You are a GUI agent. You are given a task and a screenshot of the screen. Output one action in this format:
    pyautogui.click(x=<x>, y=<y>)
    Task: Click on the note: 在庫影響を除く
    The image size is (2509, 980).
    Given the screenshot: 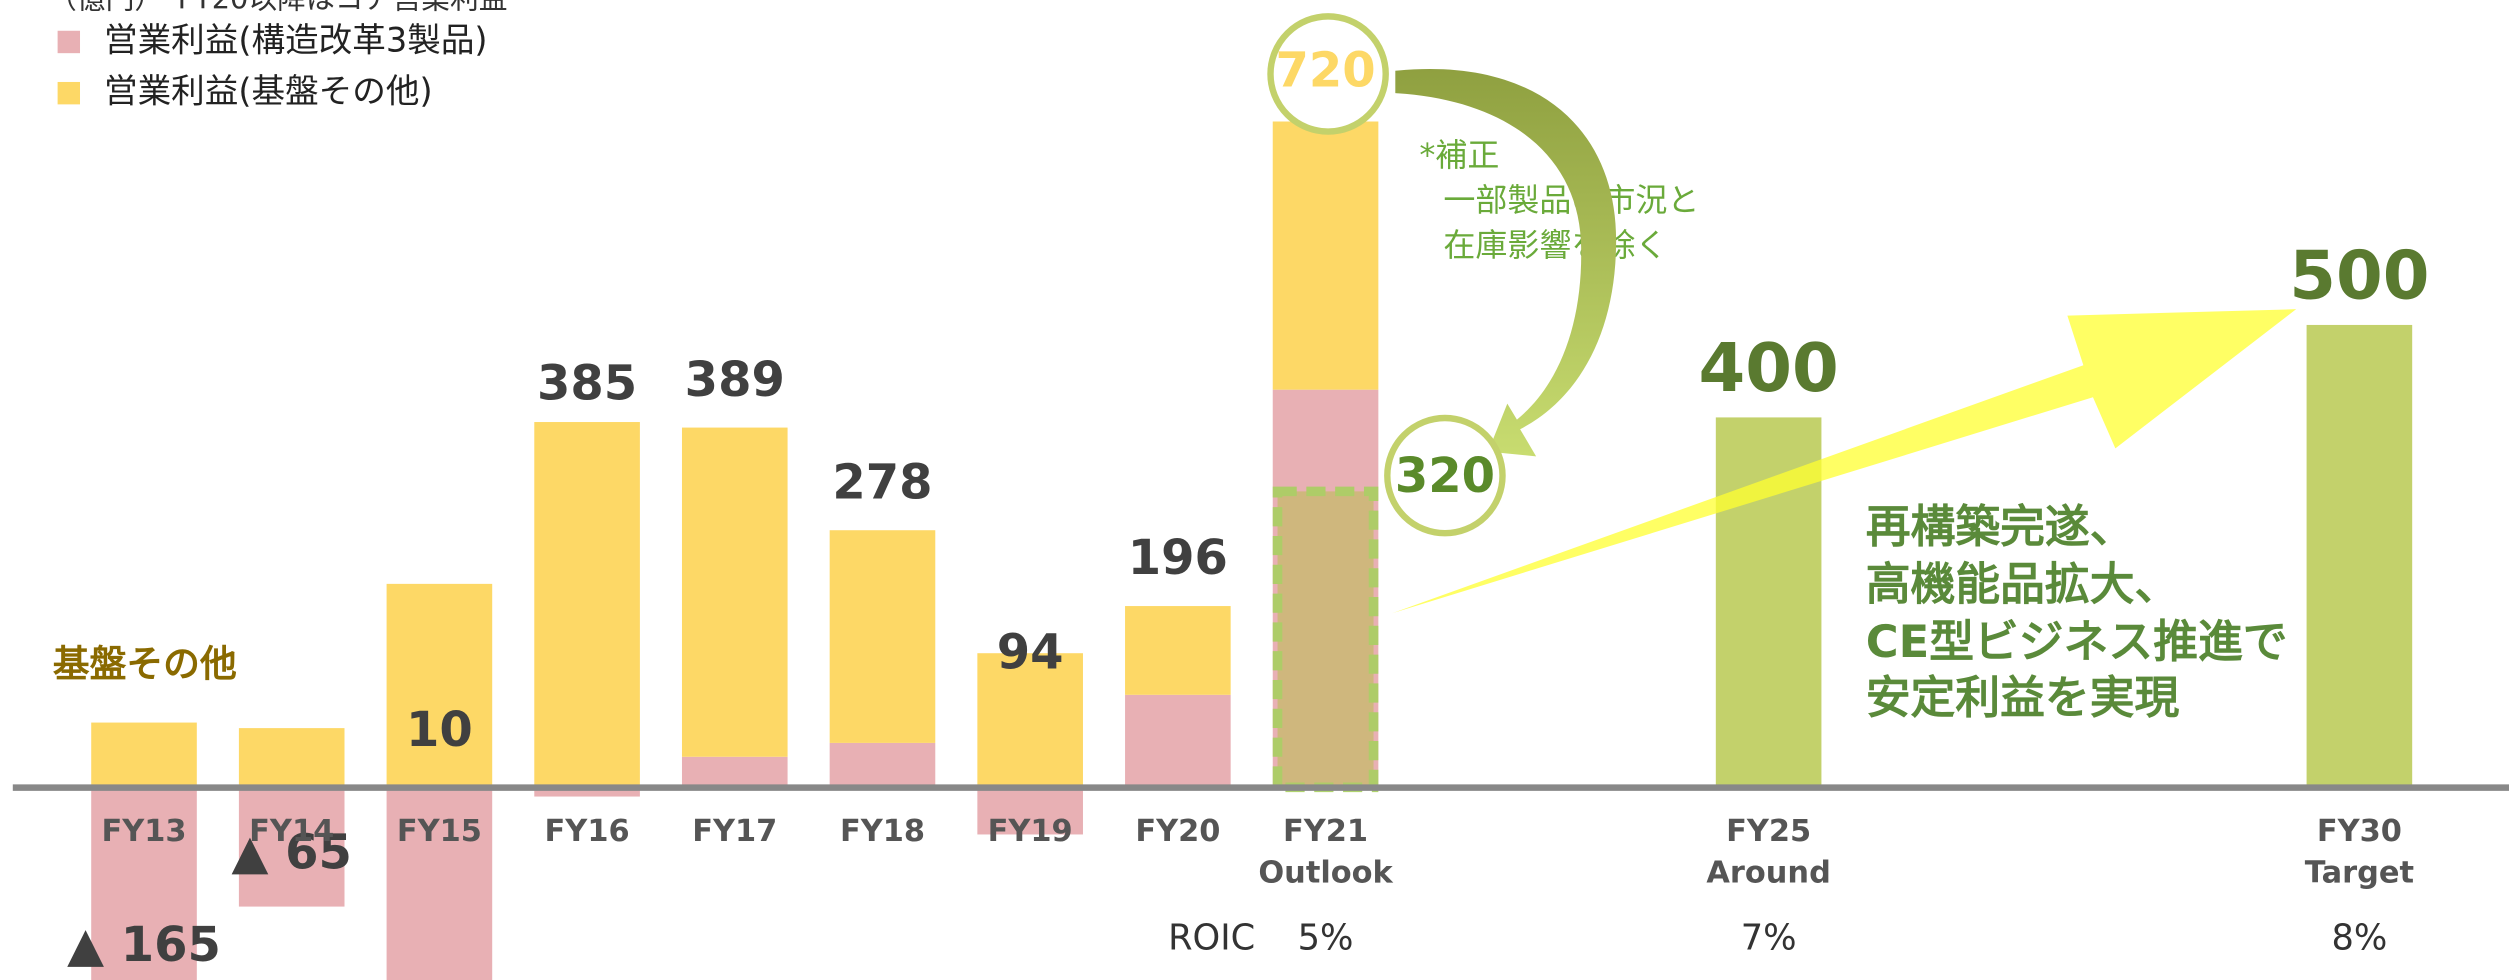 What is the action you would take?
    pyautogui.click(x=1555, y=245)
    